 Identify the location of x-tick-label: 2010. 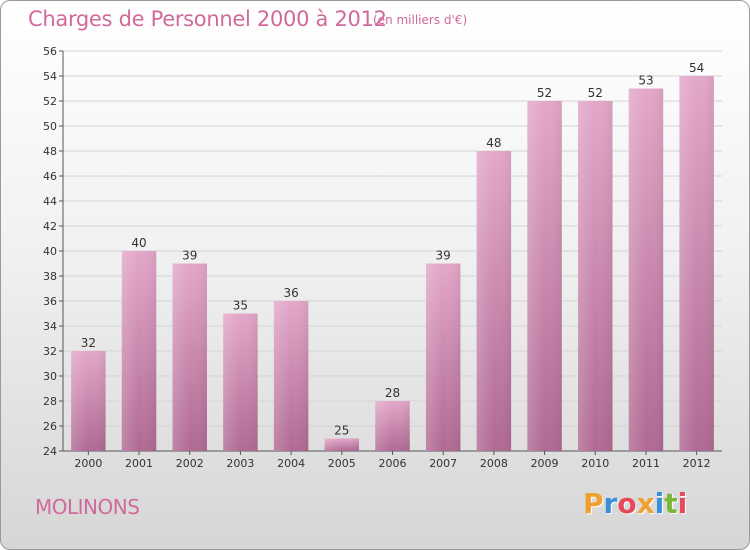
(595, 463).